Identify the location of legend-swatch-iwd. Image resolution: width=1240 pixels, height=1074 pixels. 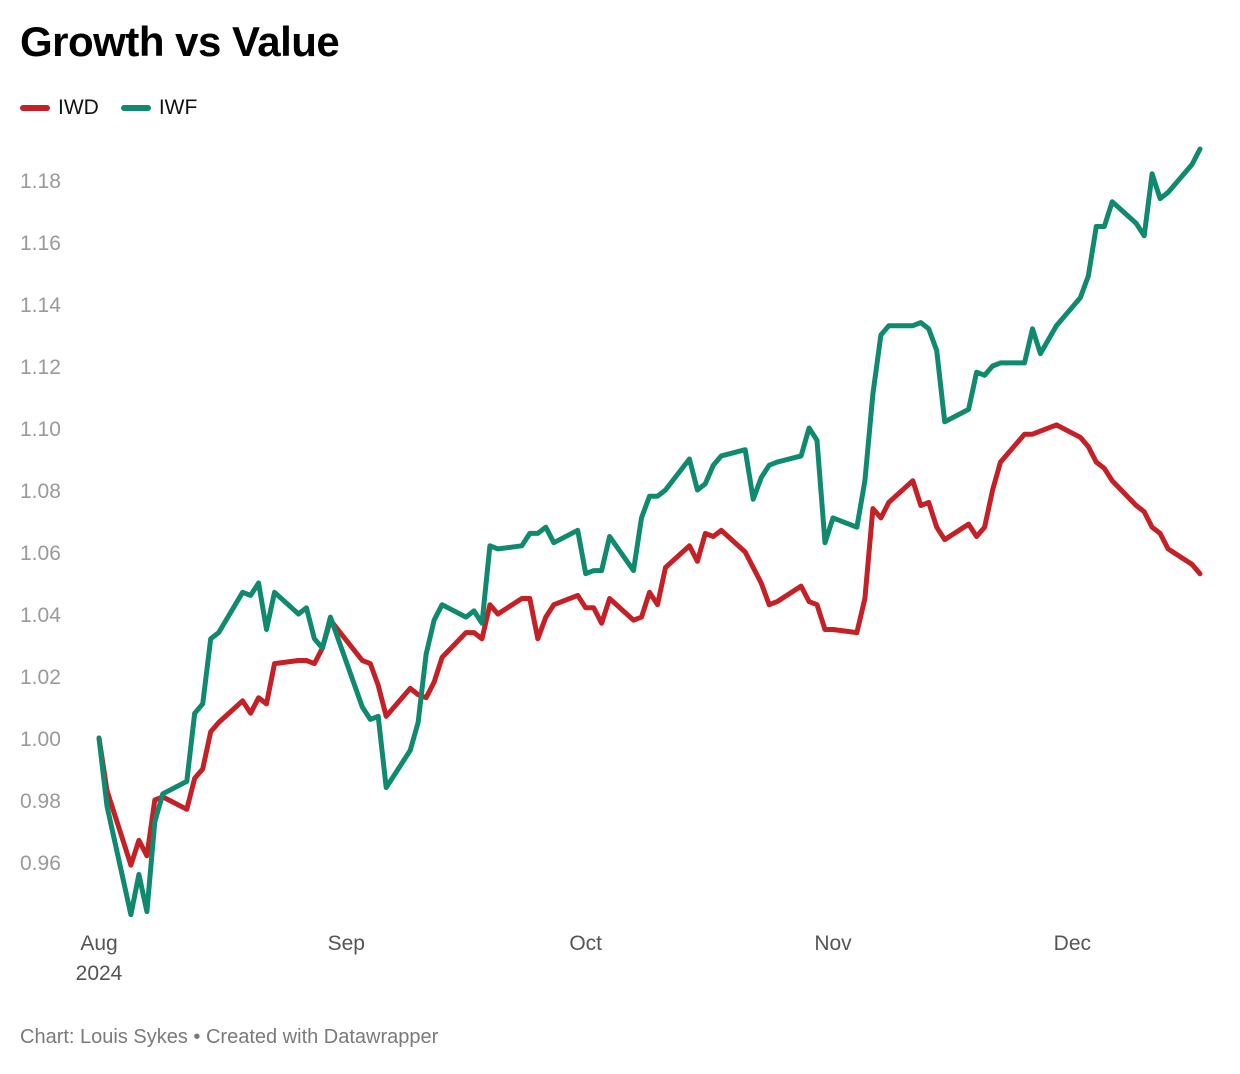
(35, 108).